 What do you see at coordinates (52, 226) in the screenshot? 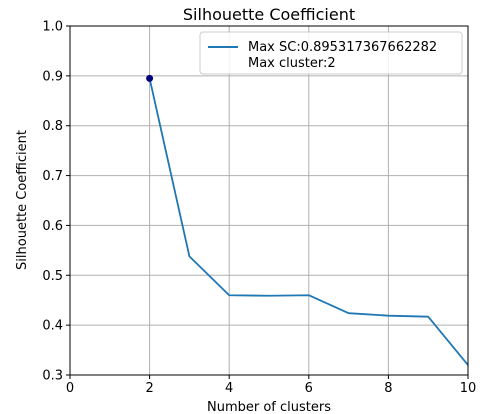
I see `y-tick-label: 0.6` at bounding box center [52, 226].